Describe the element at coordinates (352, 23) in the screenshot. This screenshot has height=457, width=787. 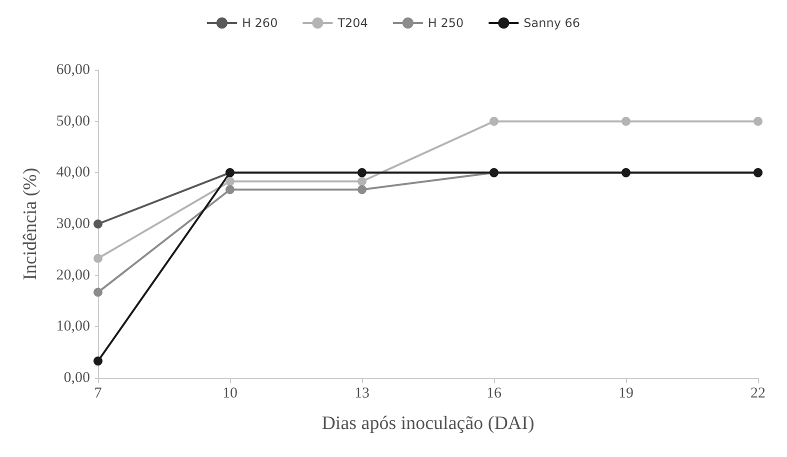
I see `legend-label: T204` at that location.